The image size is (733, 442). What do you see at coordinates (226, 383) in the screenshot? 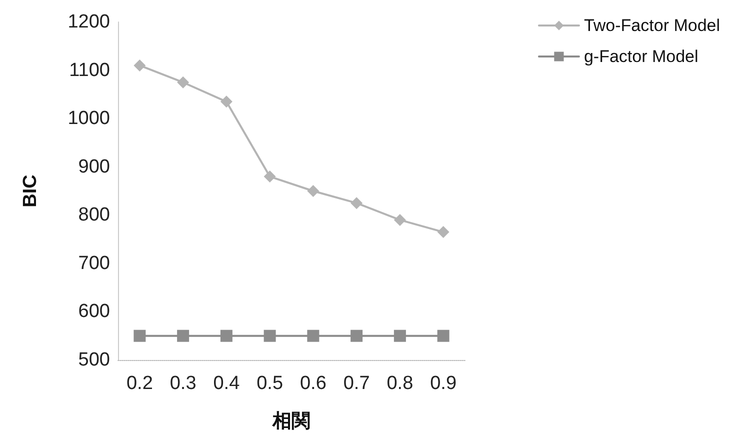
I see `x-tick-label: 0.4` at bounding box center [226, 383].